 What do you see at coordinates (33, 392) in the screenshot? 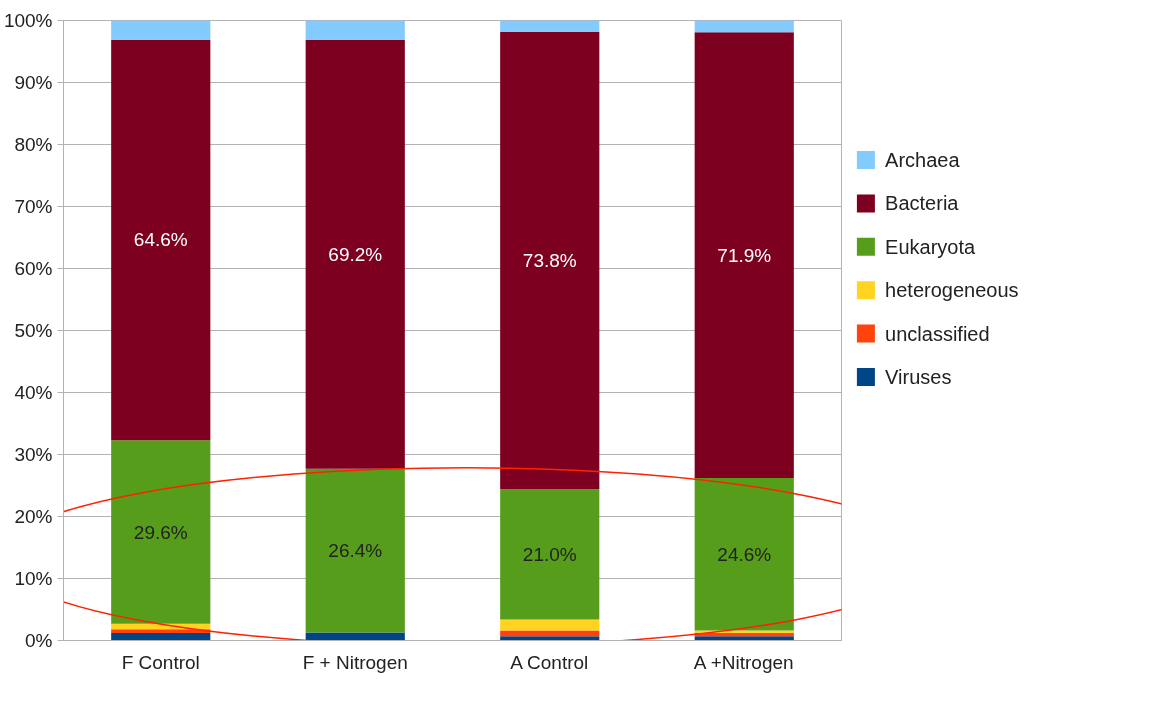
I see `y-tick-label: 40%` at bounding box center [33, 392].